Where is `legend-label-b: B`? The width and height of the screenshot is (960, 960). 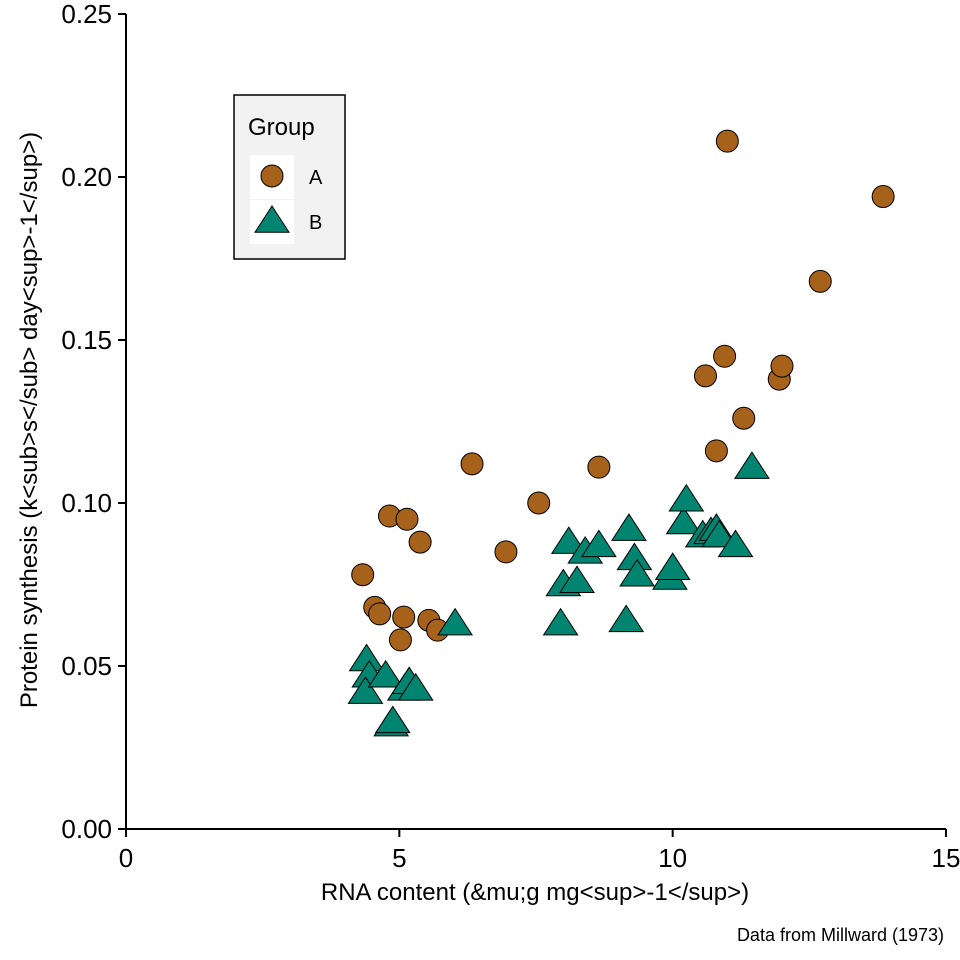 legend-label-b: B is located at coordinates (315, 223).